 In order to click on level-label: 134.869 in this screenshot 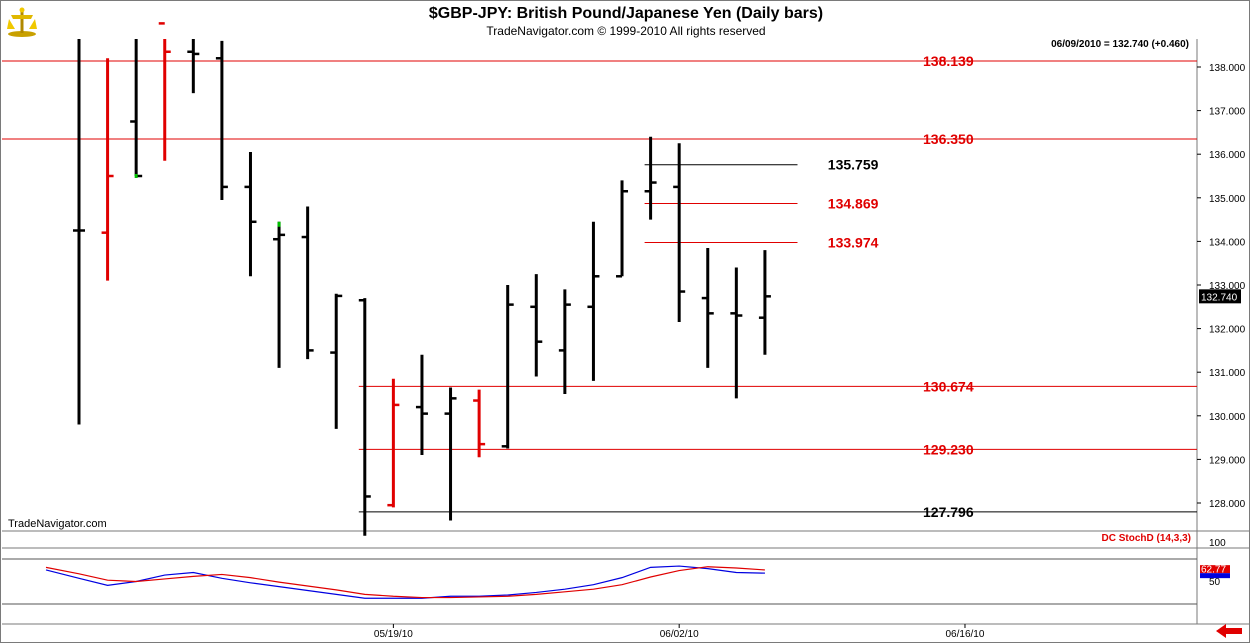, I will do `click(853, 204)`.